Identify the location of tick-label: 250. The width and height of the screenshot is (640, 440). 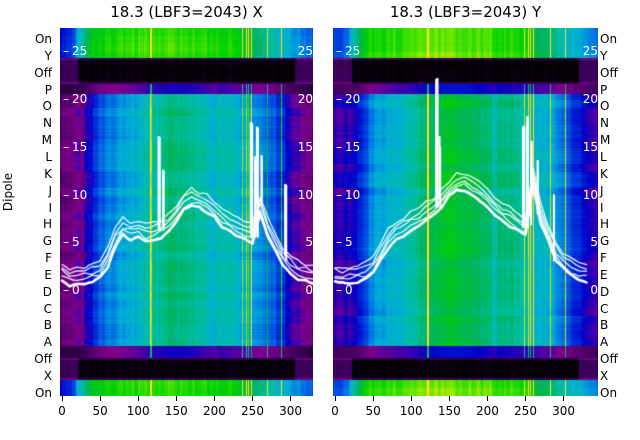
(525, 411).